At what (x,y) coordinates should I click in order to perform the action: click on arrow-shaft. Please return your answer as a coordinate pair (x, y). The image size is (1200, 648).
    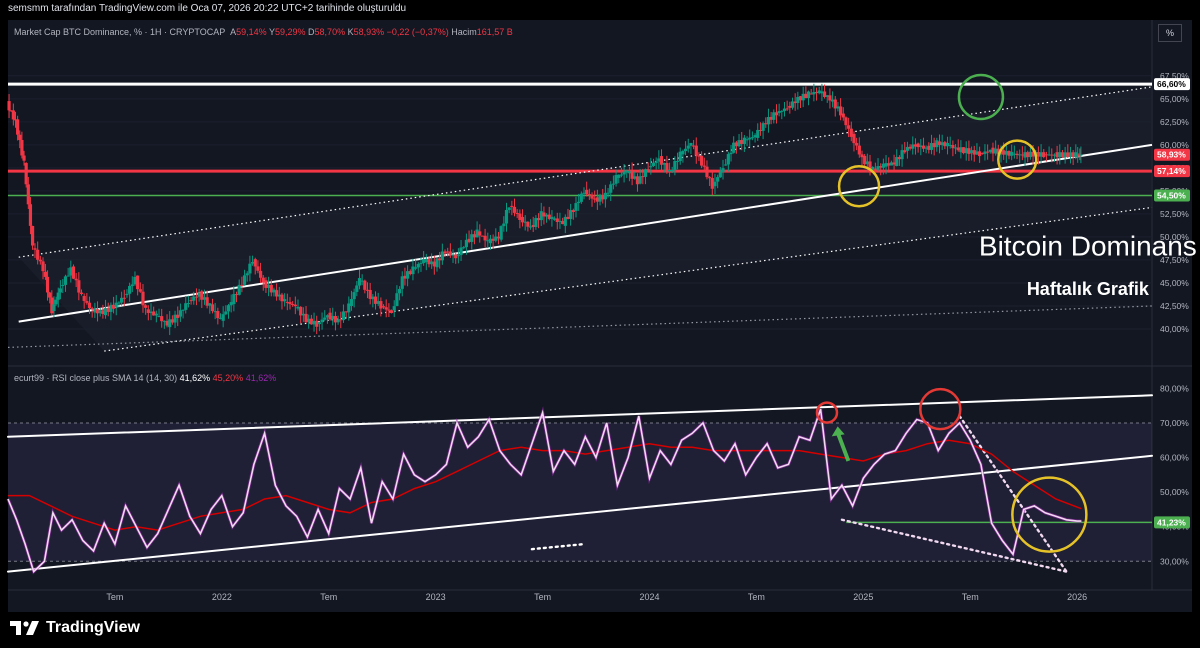
    Looking at the image, I should click on (843, 446).